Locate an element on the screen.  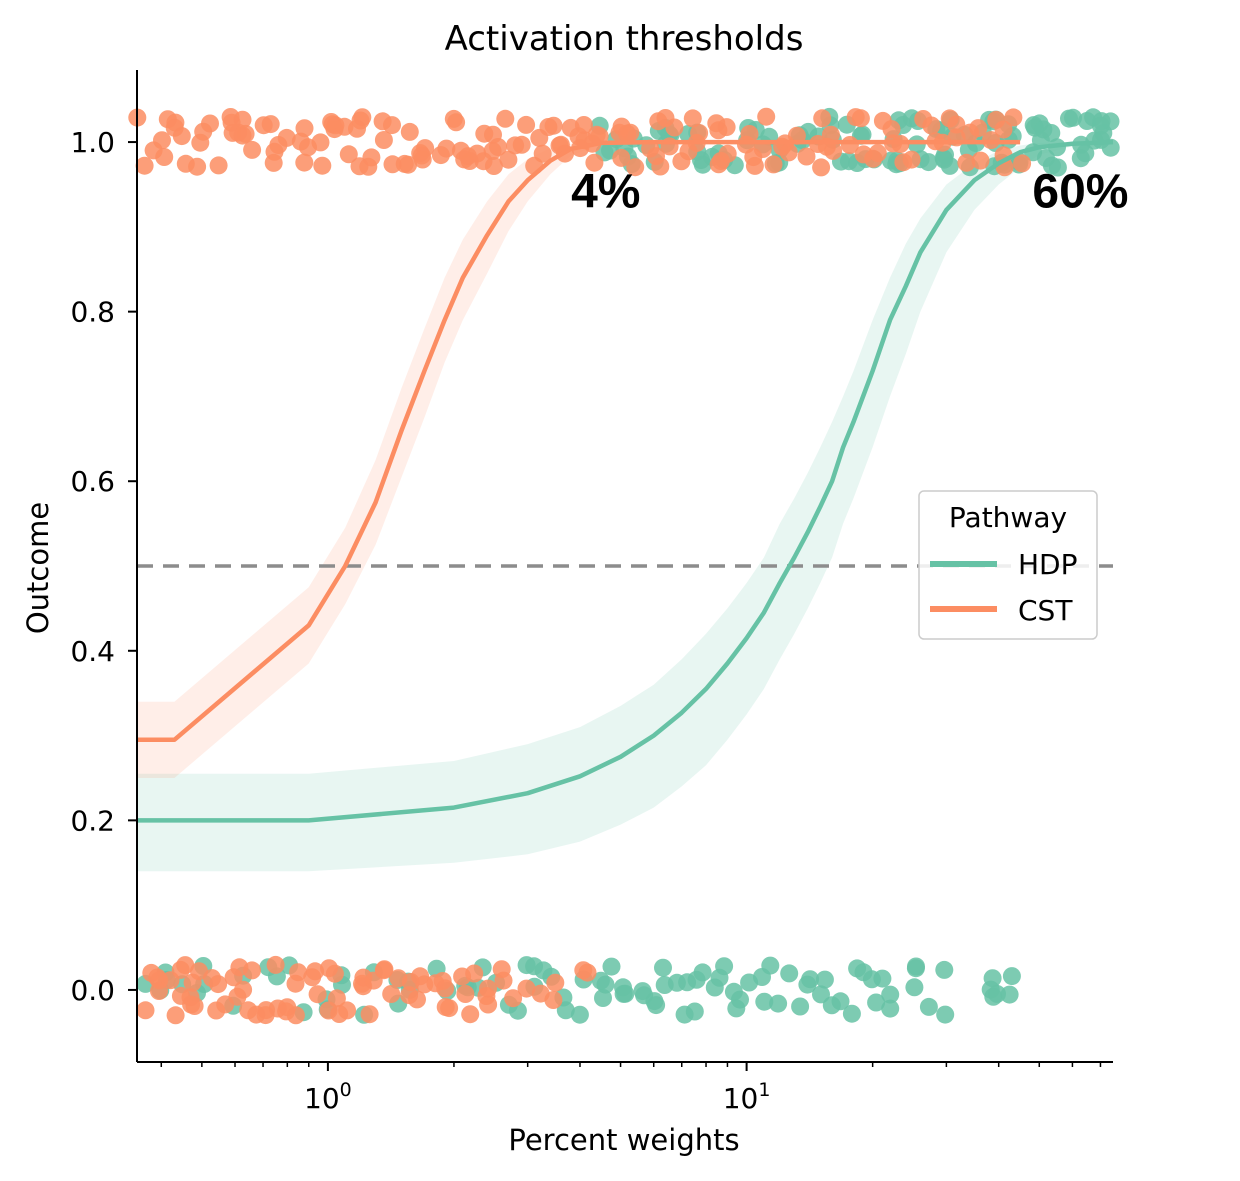
hdp-threshold-label: 60% is located at coordinates (1080, 192).